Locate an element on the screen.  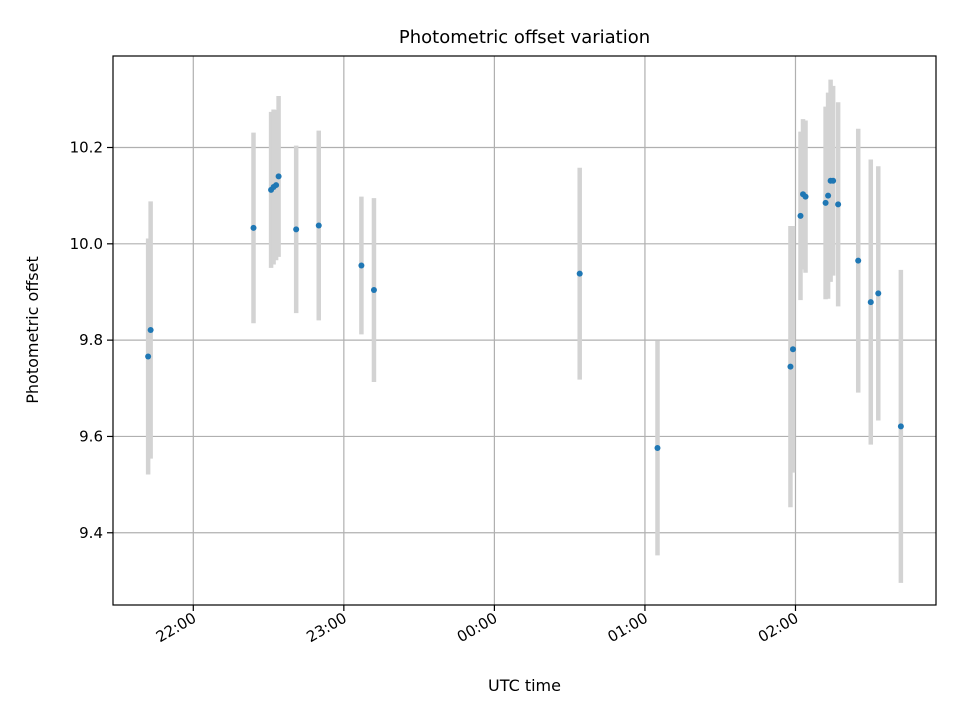
y-tick-label: 9.4 is located at coordinates (91, 533).